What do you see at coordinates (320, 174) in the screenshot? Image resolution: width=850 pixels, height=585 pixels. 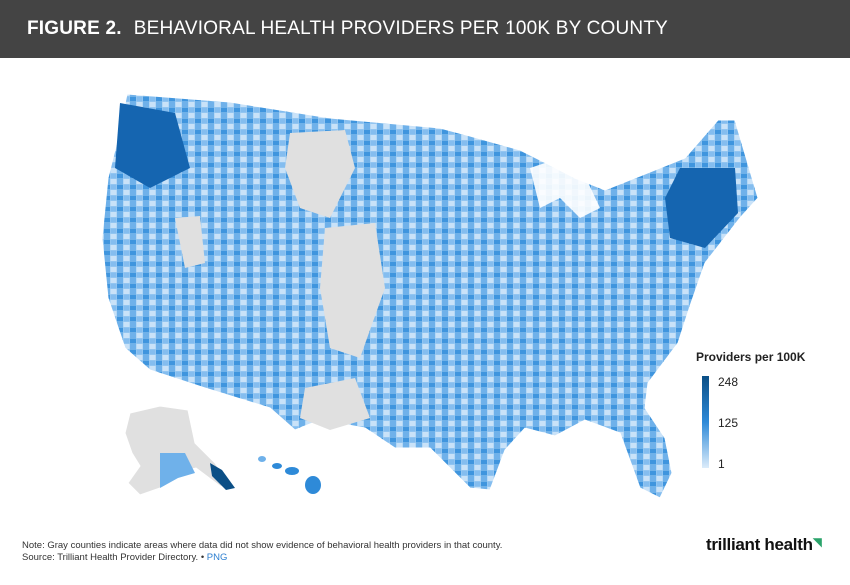 I see `no-data-region-northern-plains` at bounding box center [320, 174].